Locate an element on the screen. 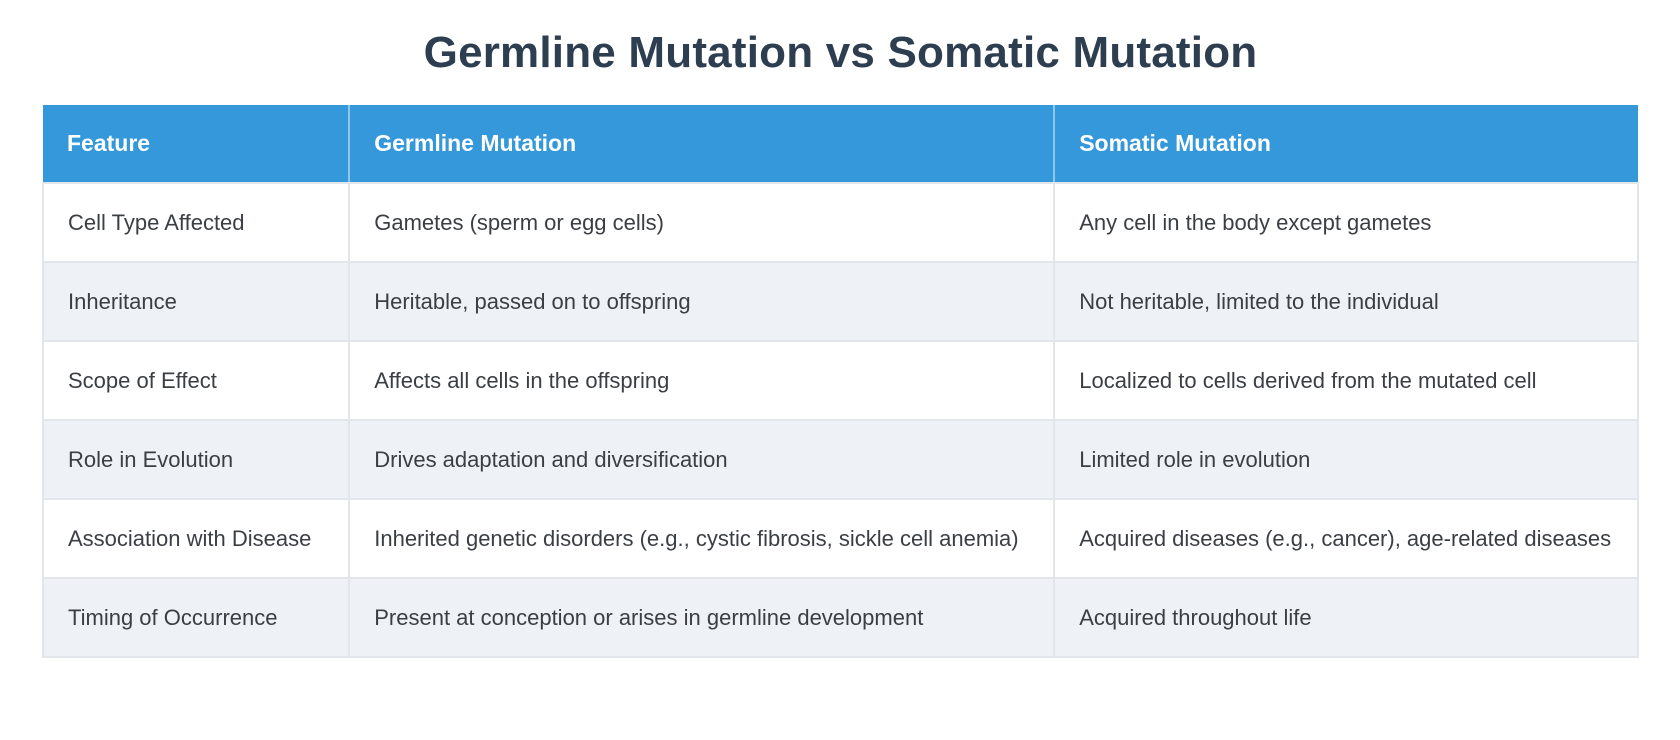 The width and height of the screenshot is (1680, 740). feature-cell: Association with Disease is located at coordinates (196, 538).